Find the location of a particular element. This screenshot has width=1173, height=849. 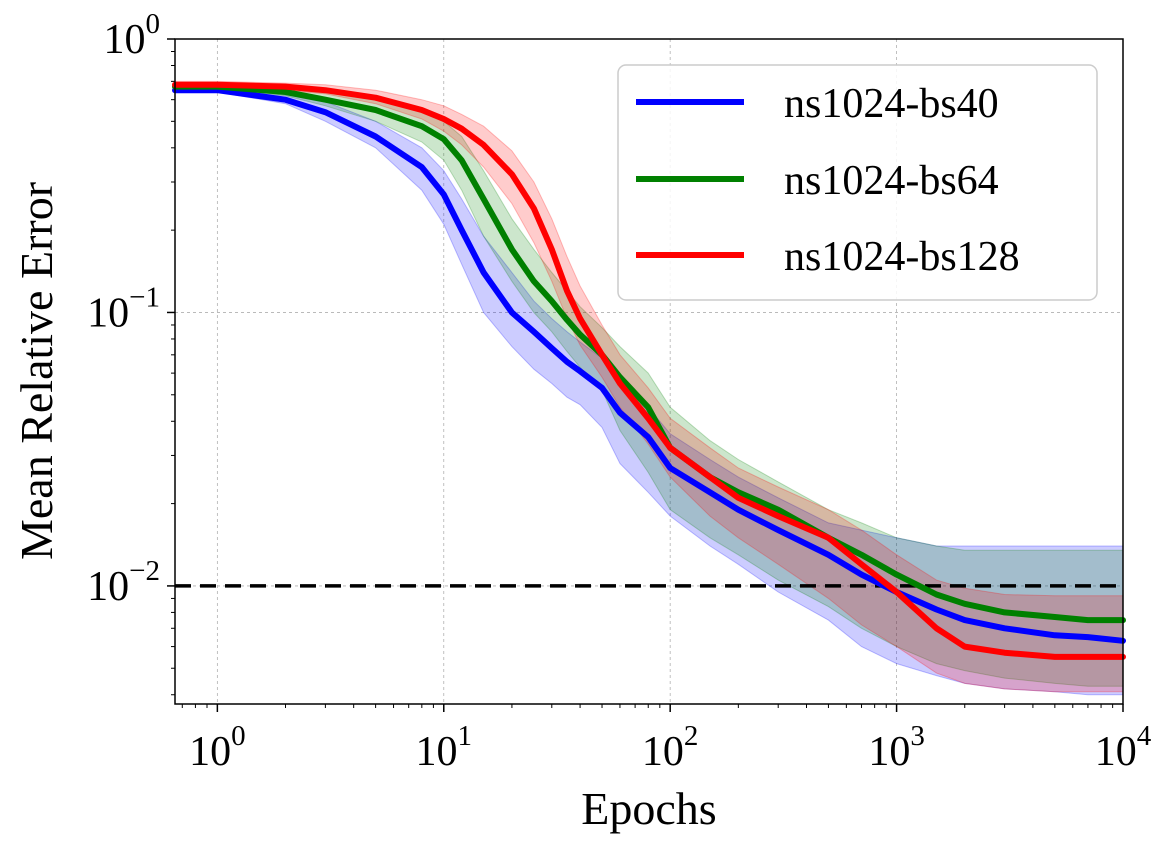

y-tick-label: 10⁻¹ is located at coordinates (123, 308).